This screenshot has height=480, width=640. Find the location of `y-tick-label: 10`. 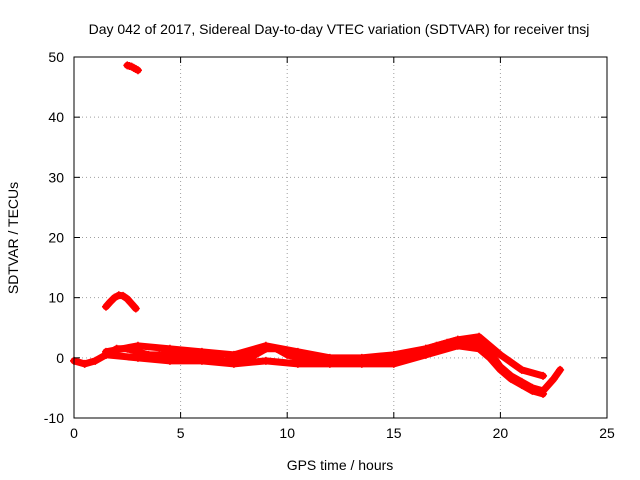

y-tick-label: 10 is located at coordinates (56, 298).